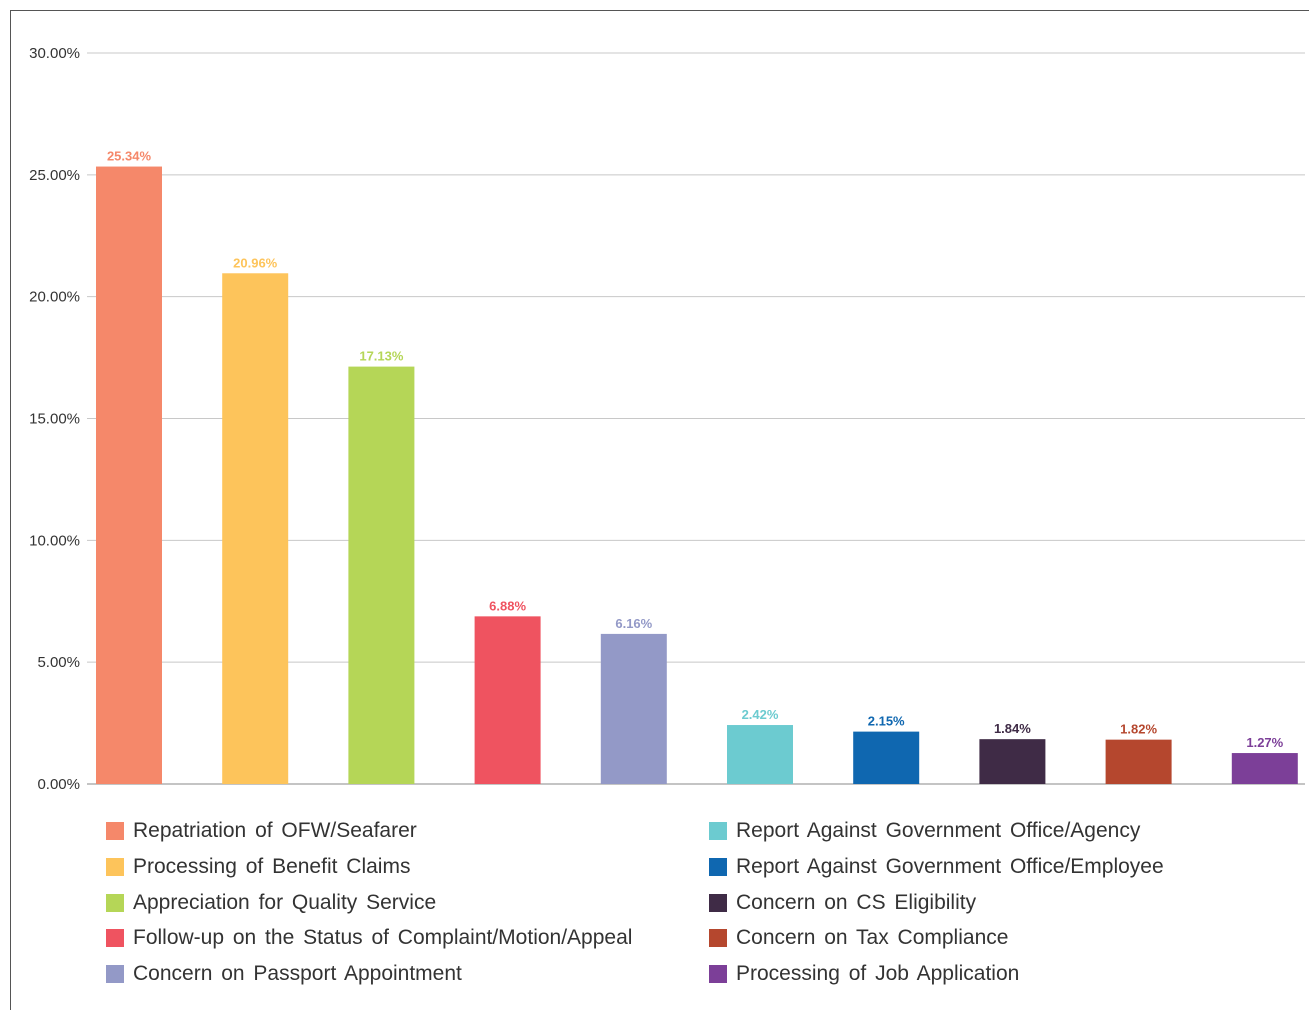 The image size is (1309, 1010). What do you see at coordinates (381, 356) in the screenshot?
I see `data-label: 17.13%` at bounding box center [381, 356].